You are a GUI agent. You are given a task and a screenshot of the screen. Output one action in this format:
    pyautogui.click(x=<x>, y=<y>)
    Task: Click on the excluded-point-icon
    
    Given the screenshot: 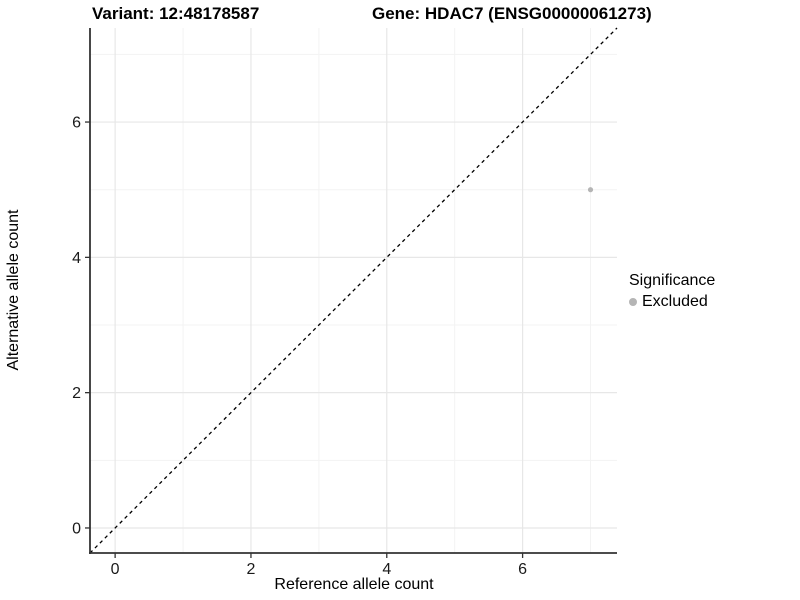 What is the action you would take?
    pyautogui.click(x=633, y=302)
    